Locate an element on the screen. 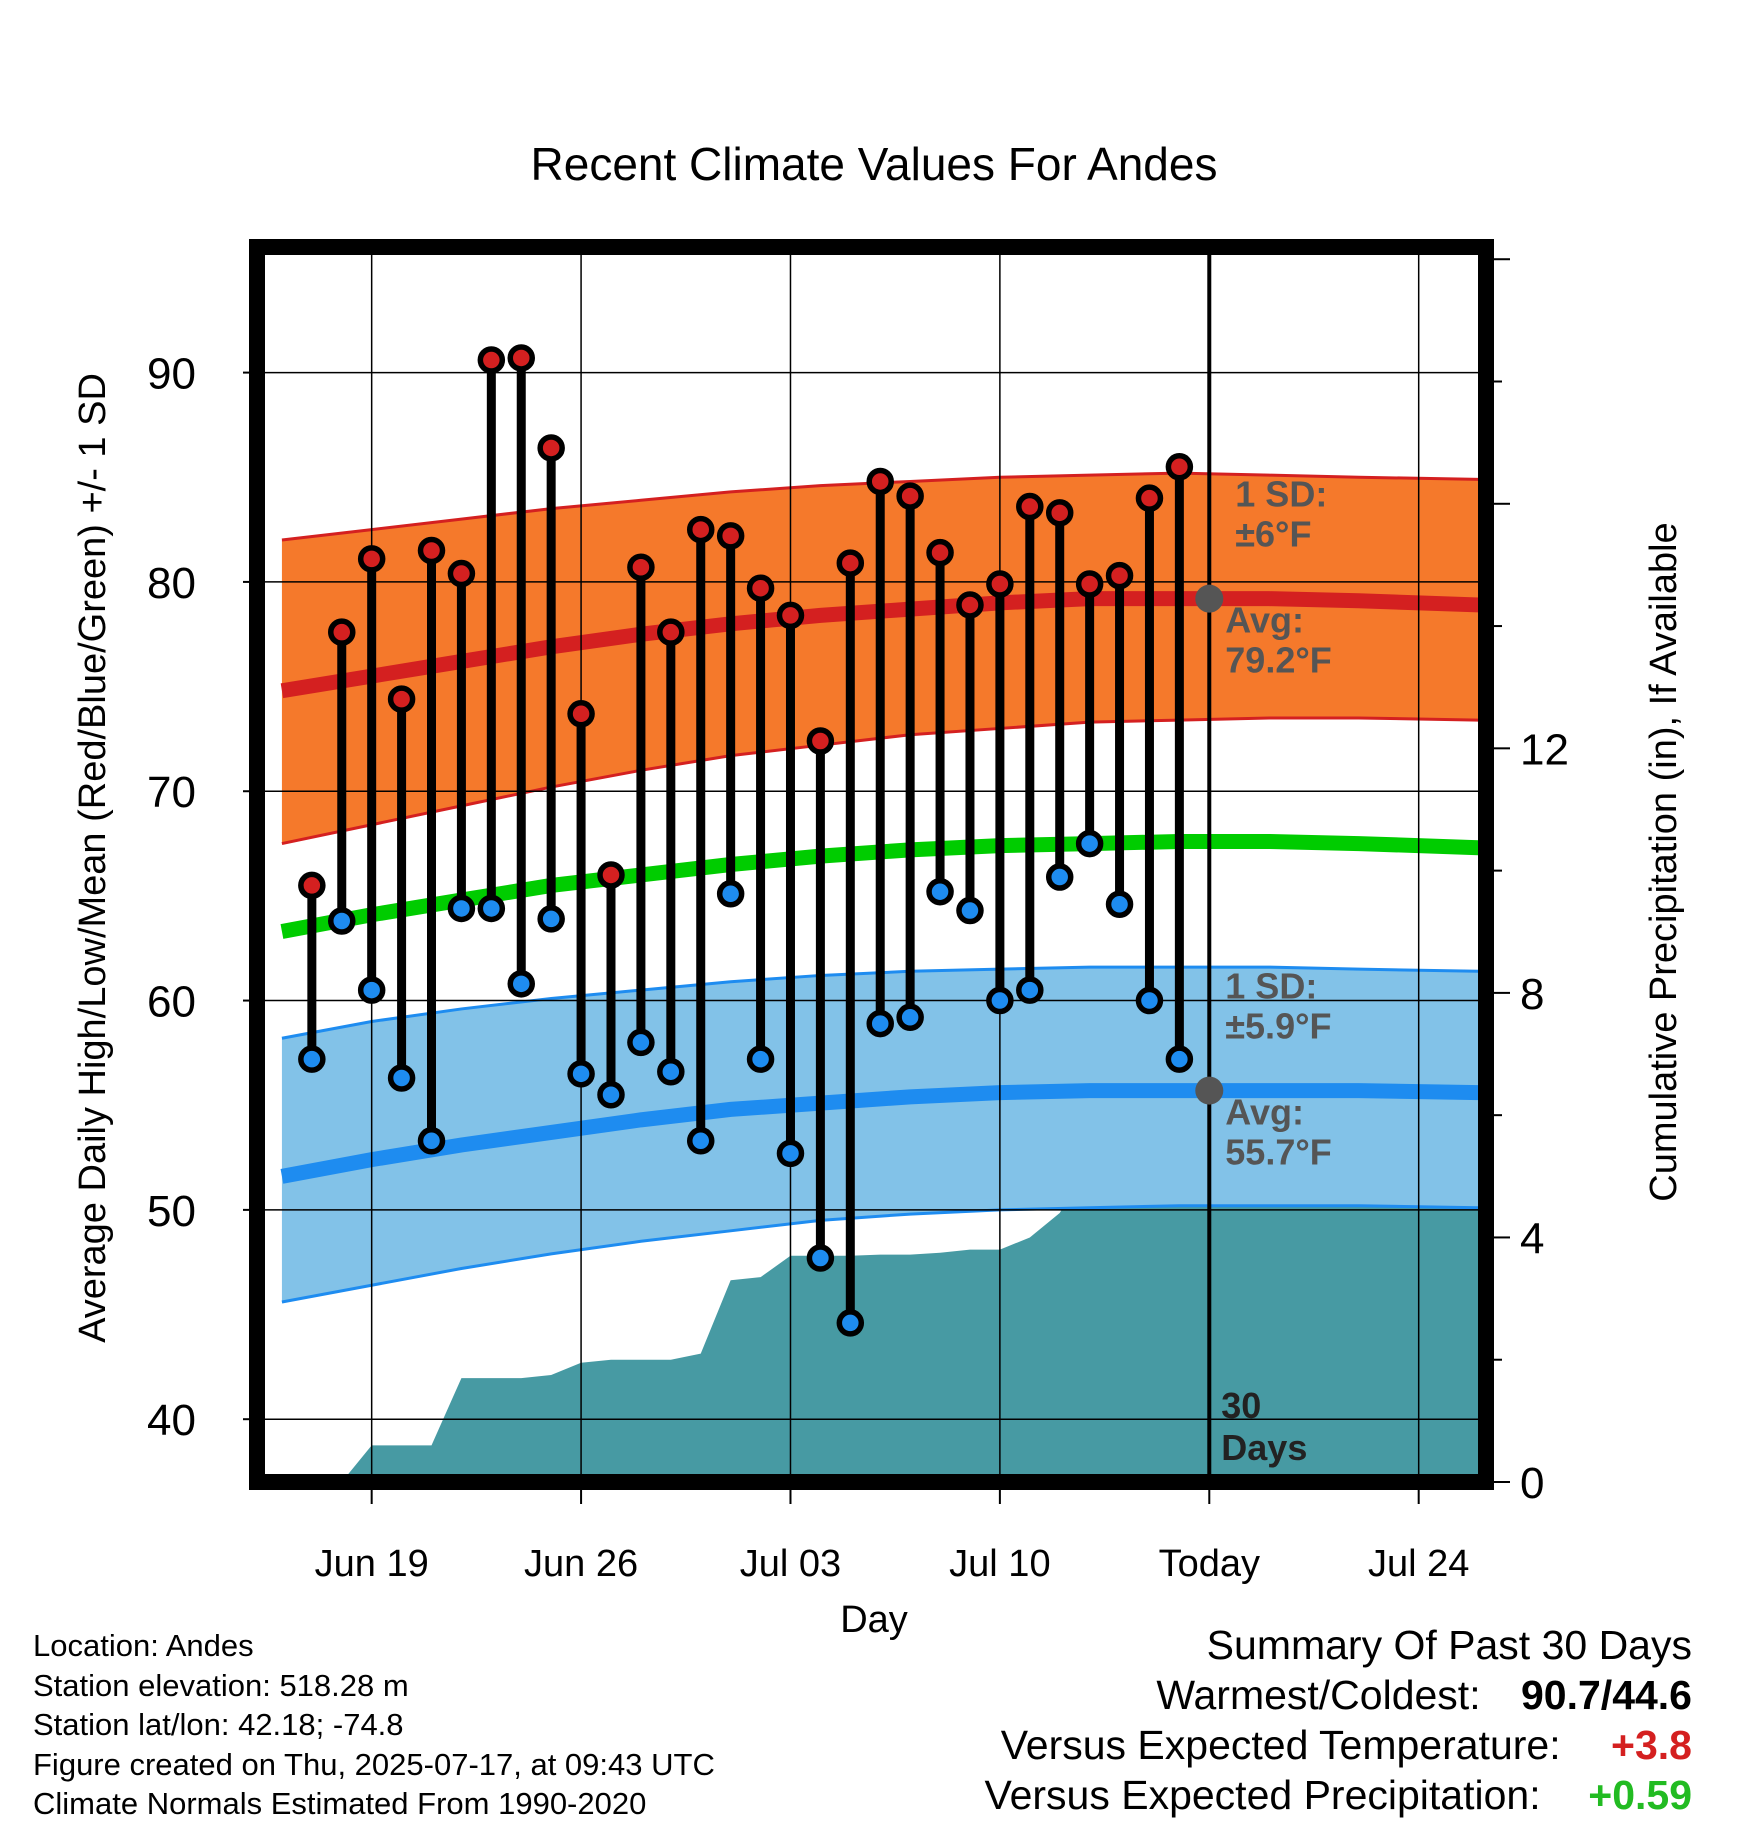  high-sd-label: 1 SD: is located at coordinates (1281, 494).